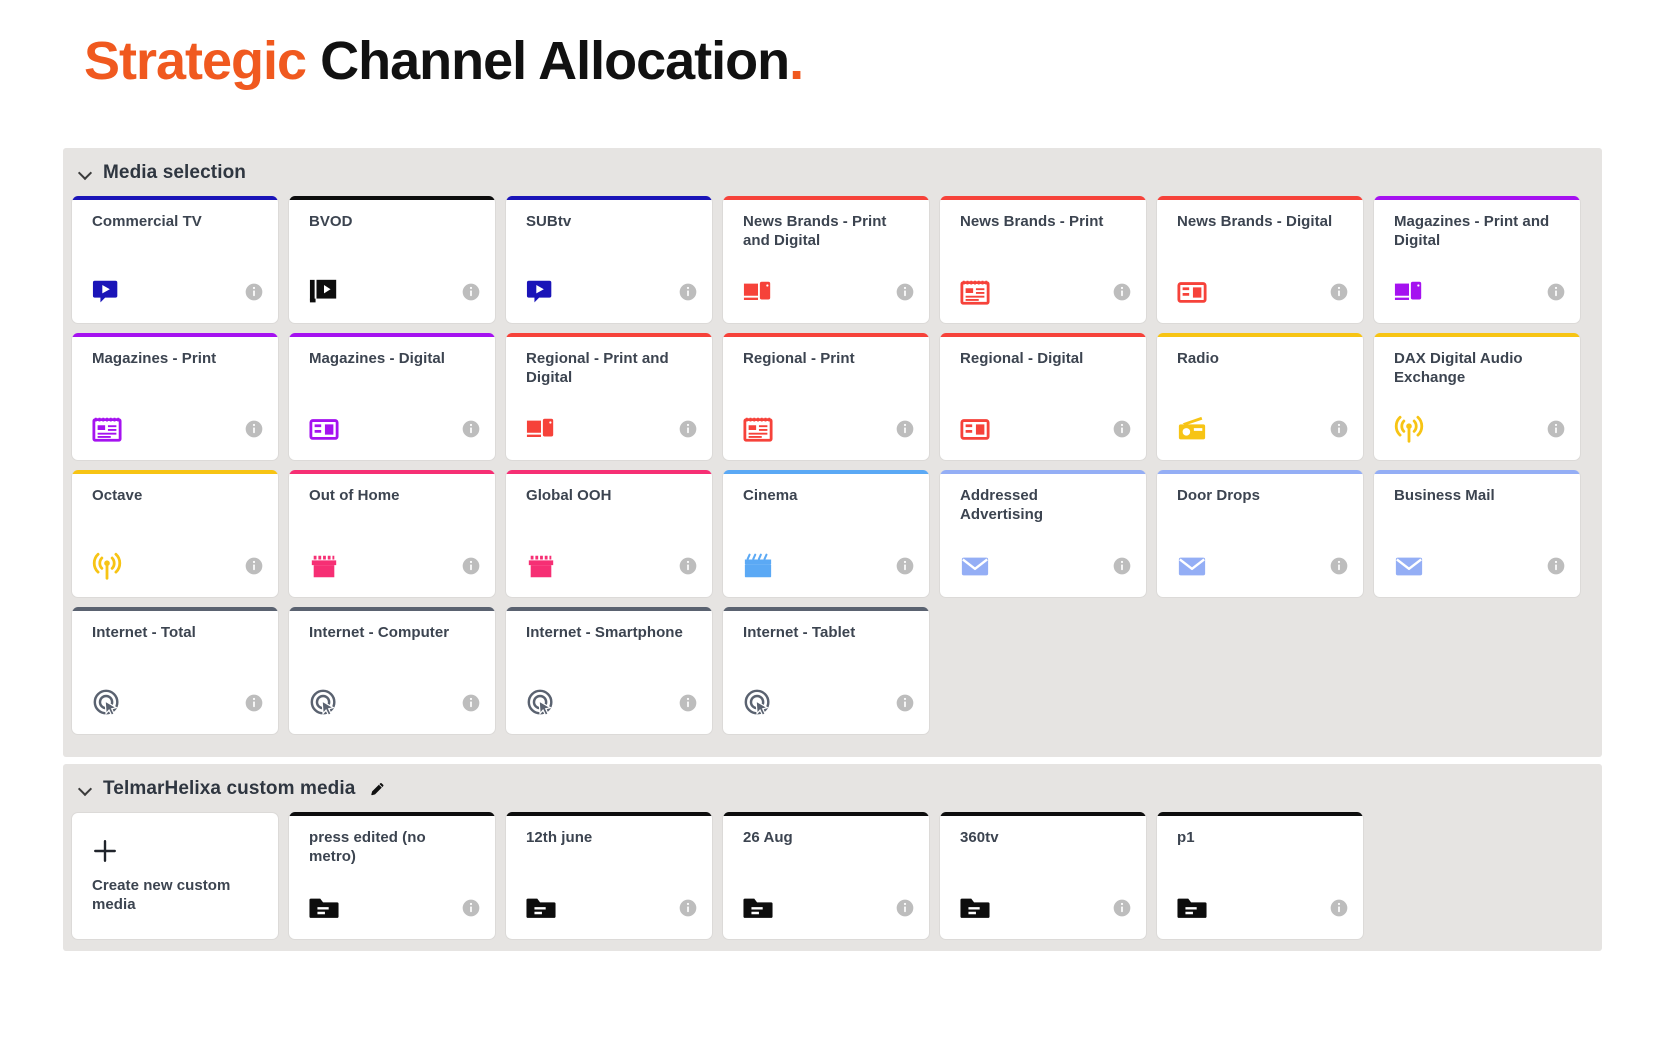 The width and height of the screenshot is (1666, 1058). Describe the element at coordinates (609, 260) in the screenshot. I see `media-card: SUBtv` at that location.